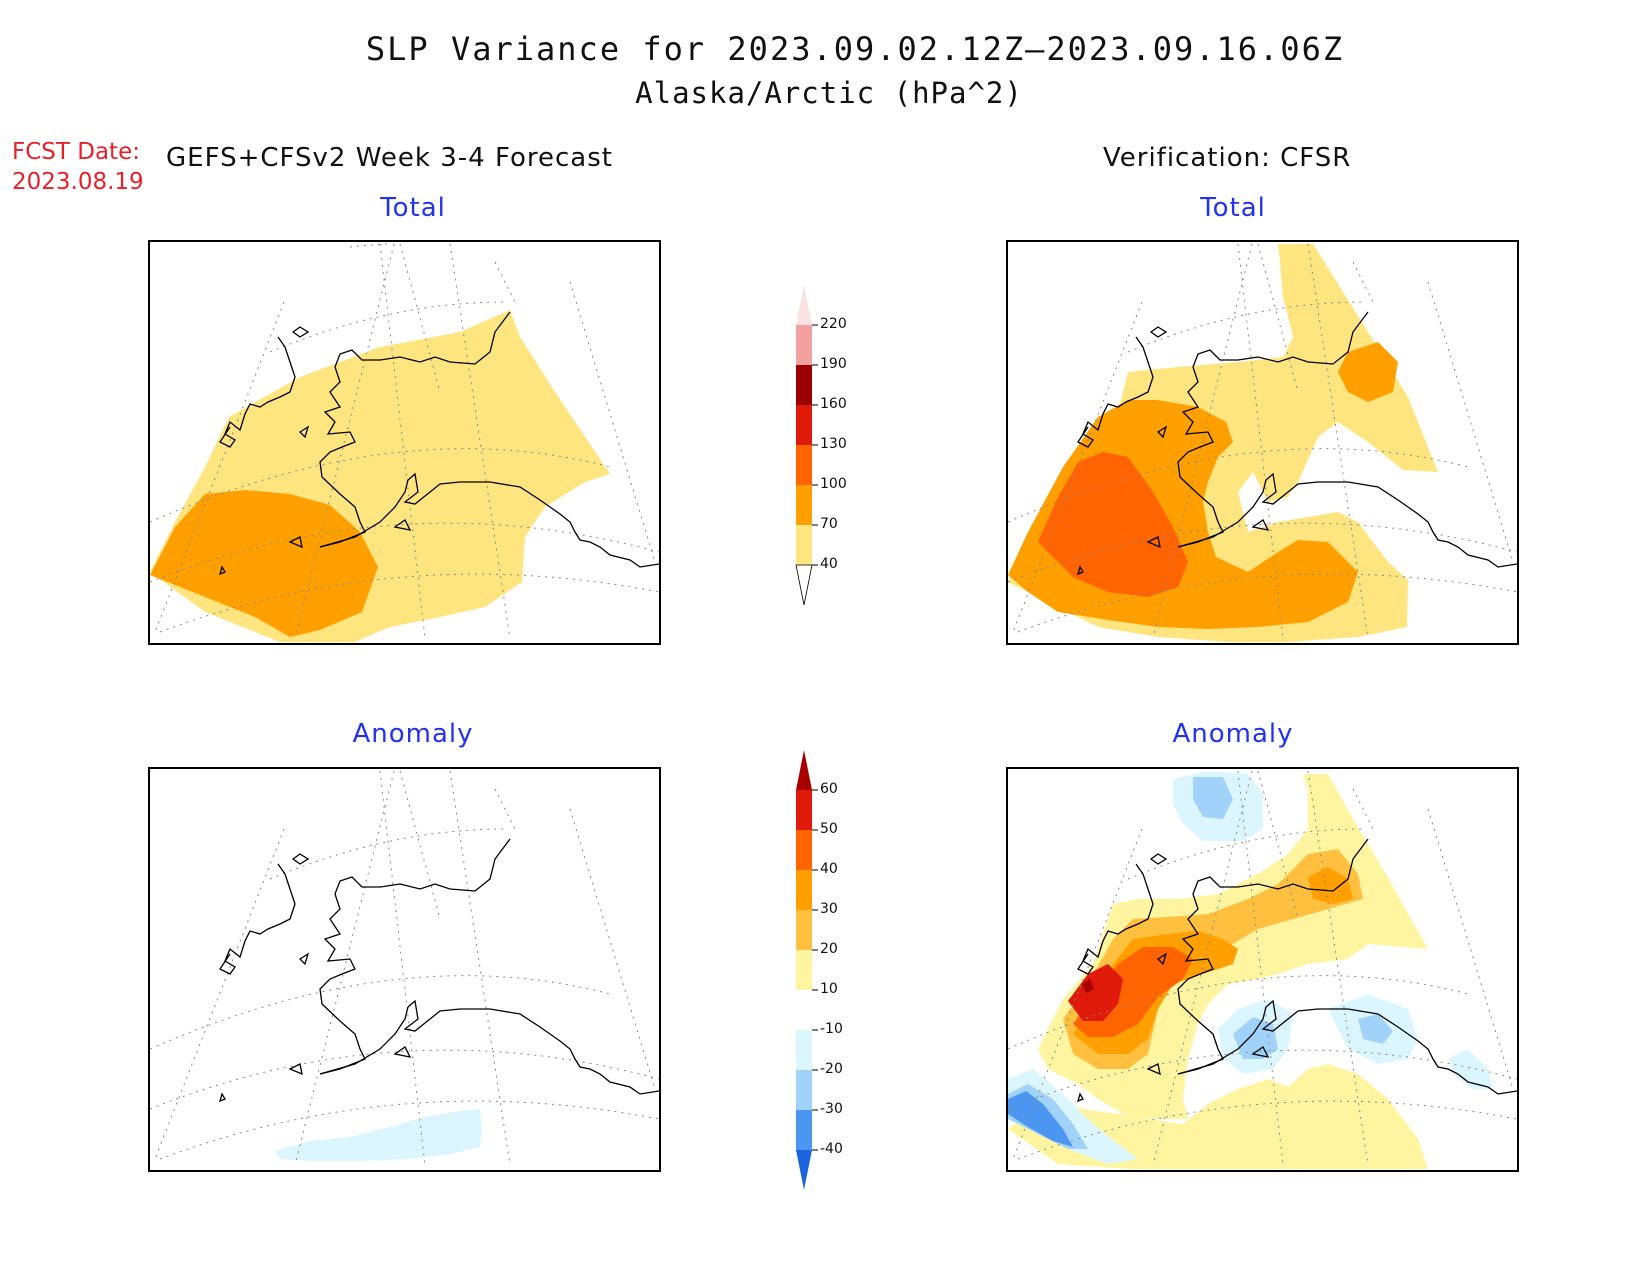  I want to click on verification-total-svg, so click(1262, 442).